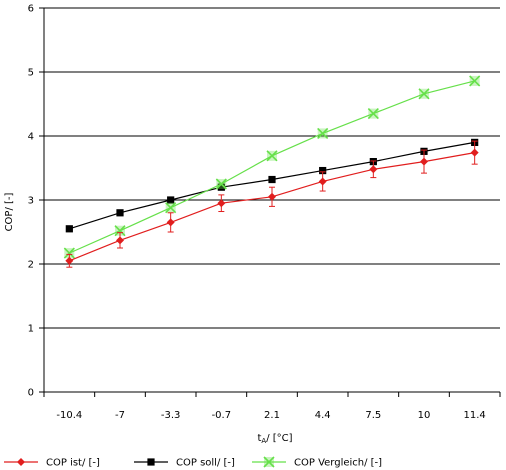 Image resolution: width=506 pixels, height=470 pixels. I want to click on y-tick-label: 6, so click(31, 9).